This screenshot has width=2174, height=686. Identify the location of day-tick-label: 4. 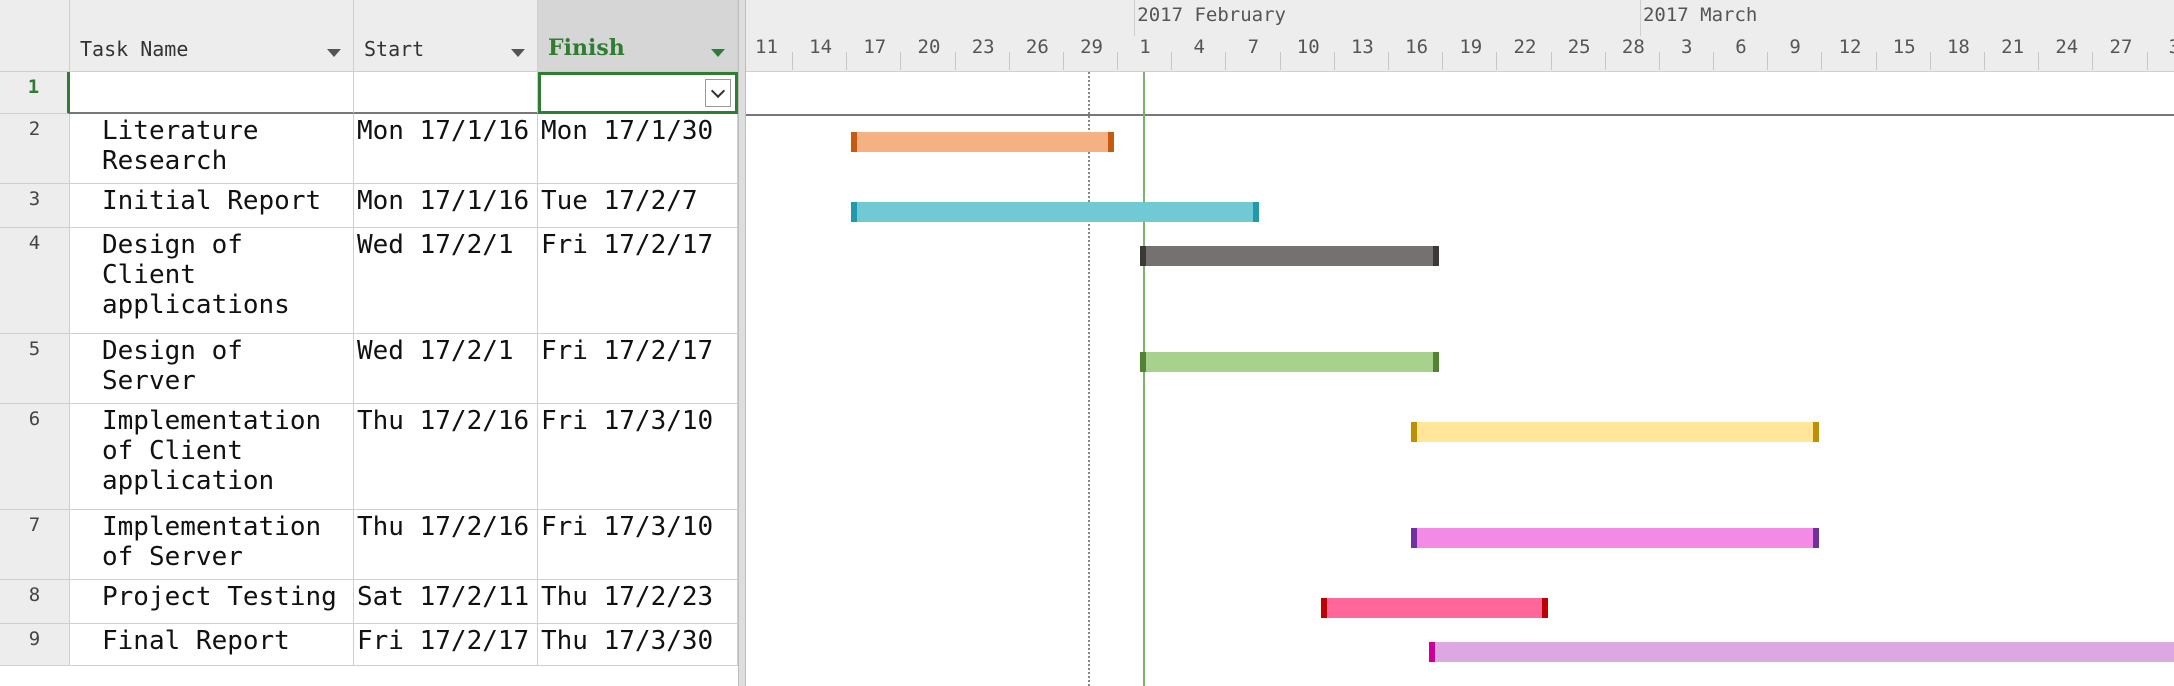
(1199, 47).